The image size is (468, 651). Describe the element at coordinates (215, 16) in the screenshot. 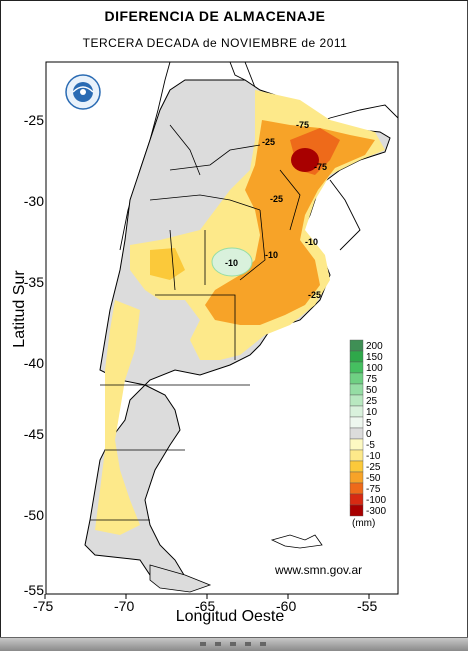

I see `map-title: DIFERENCIA DE ALMACENAJE` at that location.